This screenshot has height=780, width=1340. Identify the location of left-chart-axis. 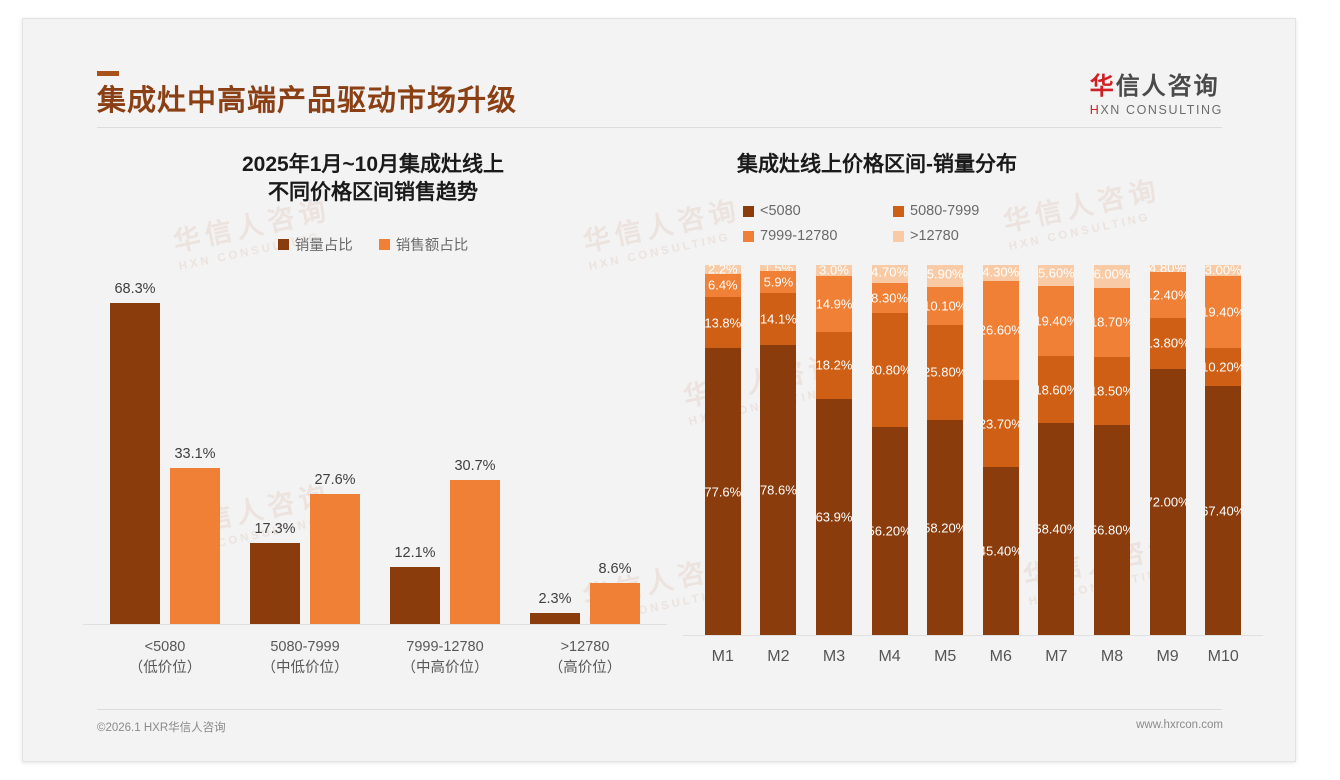
(375, 624).